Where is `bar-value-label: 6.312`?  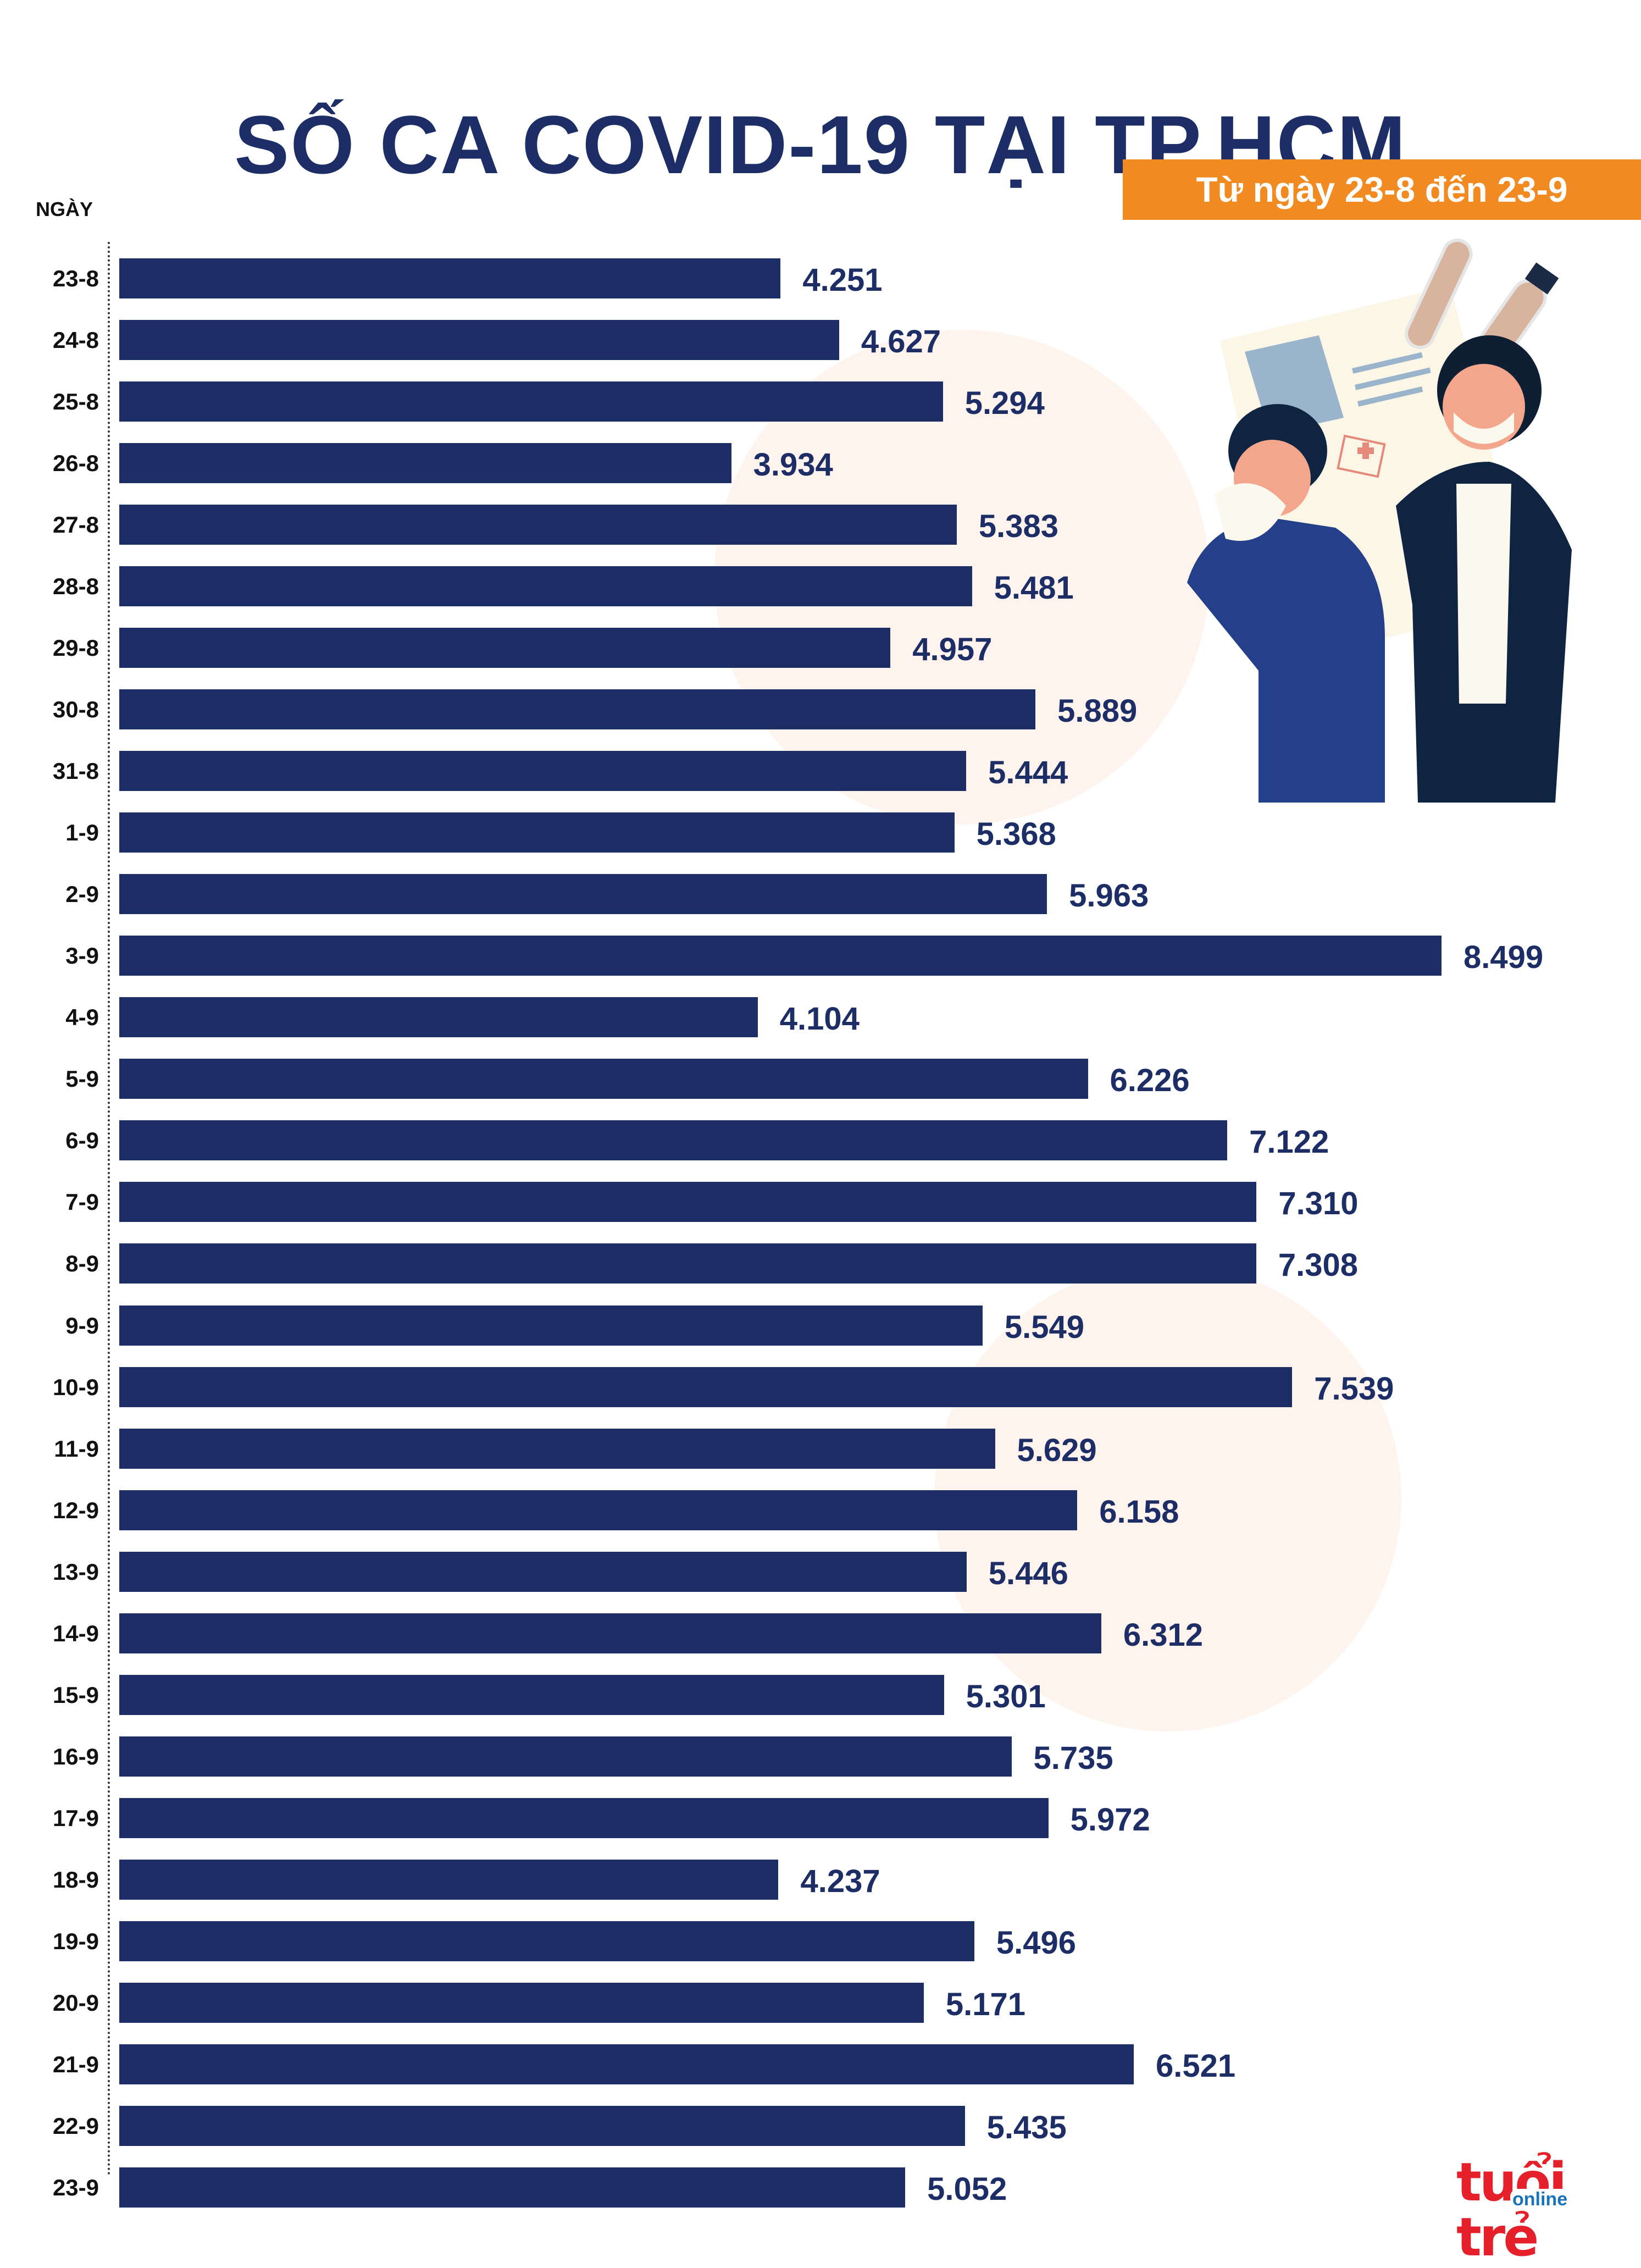 bar-value-label: 6.312 is located at coordinates (1163, 1635).